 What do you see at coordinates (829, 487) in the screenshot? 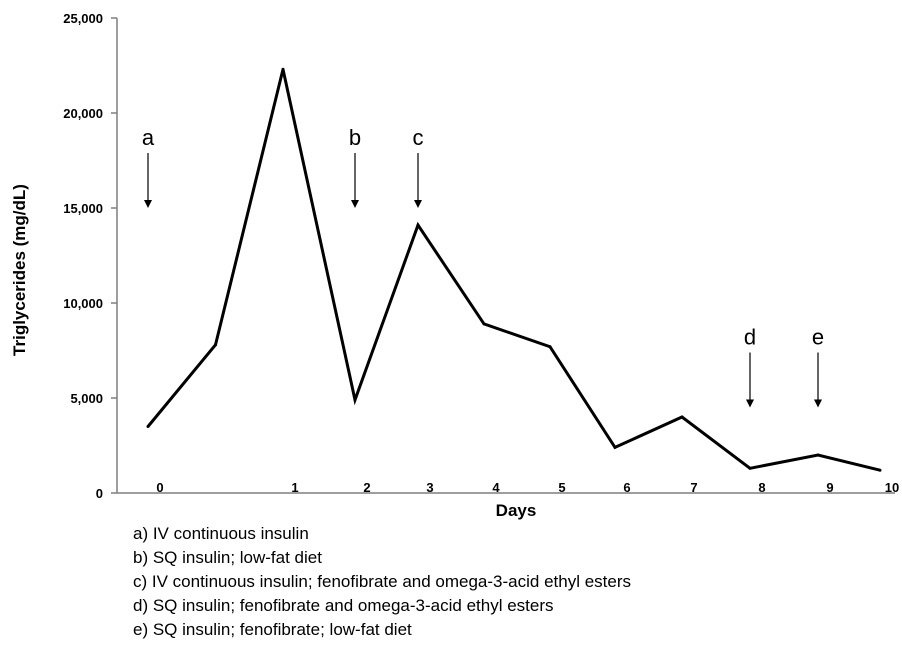
I see `x-tick-label: 9` at bounding box center [829, 487].